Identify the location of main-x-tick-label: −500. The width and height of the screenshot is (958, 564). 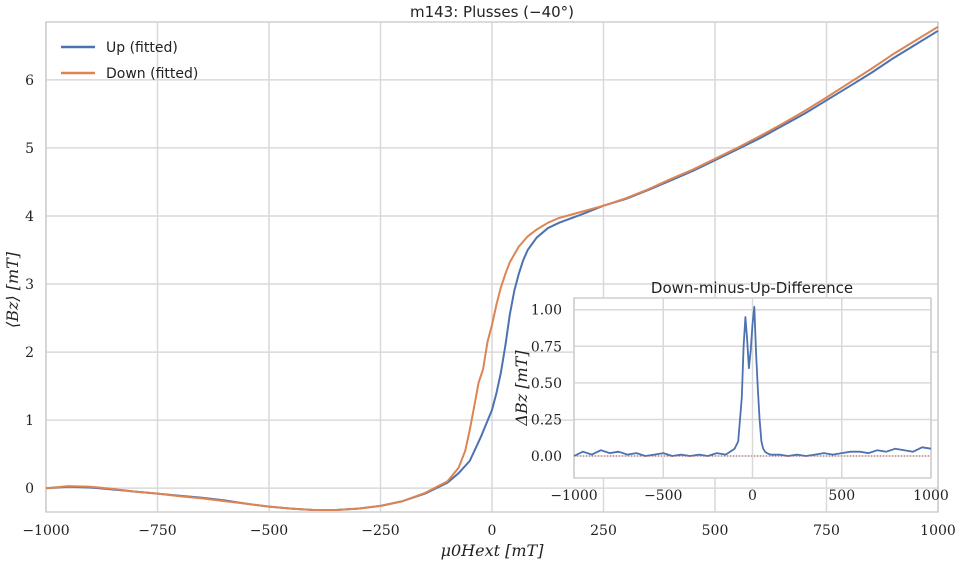
(269, 531).